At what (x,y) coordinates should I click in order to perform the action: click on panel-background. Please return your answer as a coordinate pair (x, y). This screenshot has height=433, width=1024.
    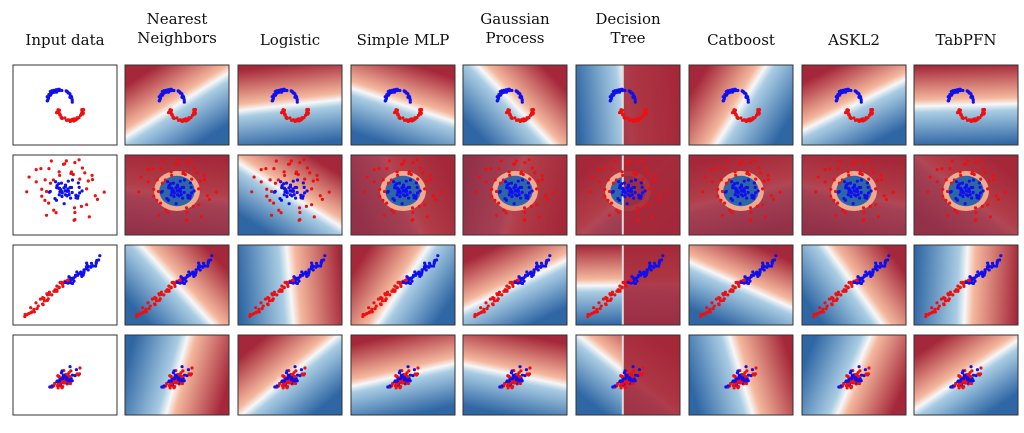
    Looking at the image, I should click on (741, 105).